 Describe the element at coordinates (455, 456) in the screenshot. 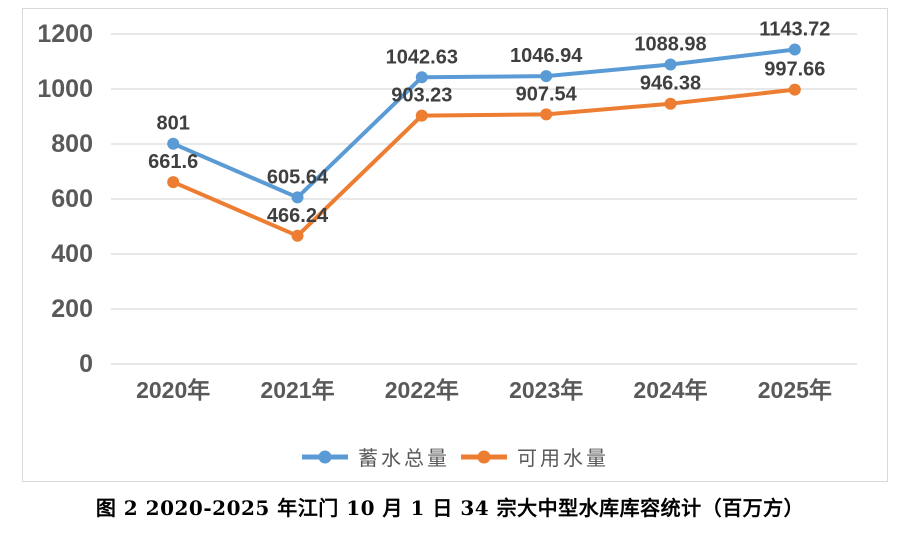

I see `chart-legend: 蓄水总量 可用水量` at that location.